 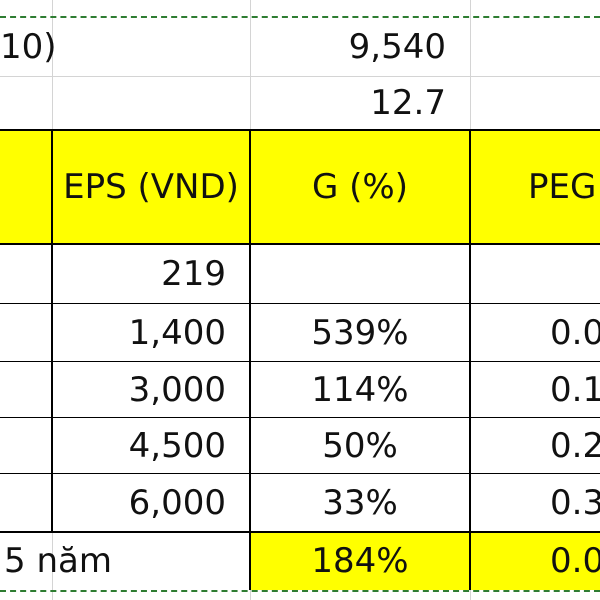 What do you see at coordinates (360, 103) in the screenshot?
I see `cell-top-value-2: 12.7` at bounding box center [360, 103].